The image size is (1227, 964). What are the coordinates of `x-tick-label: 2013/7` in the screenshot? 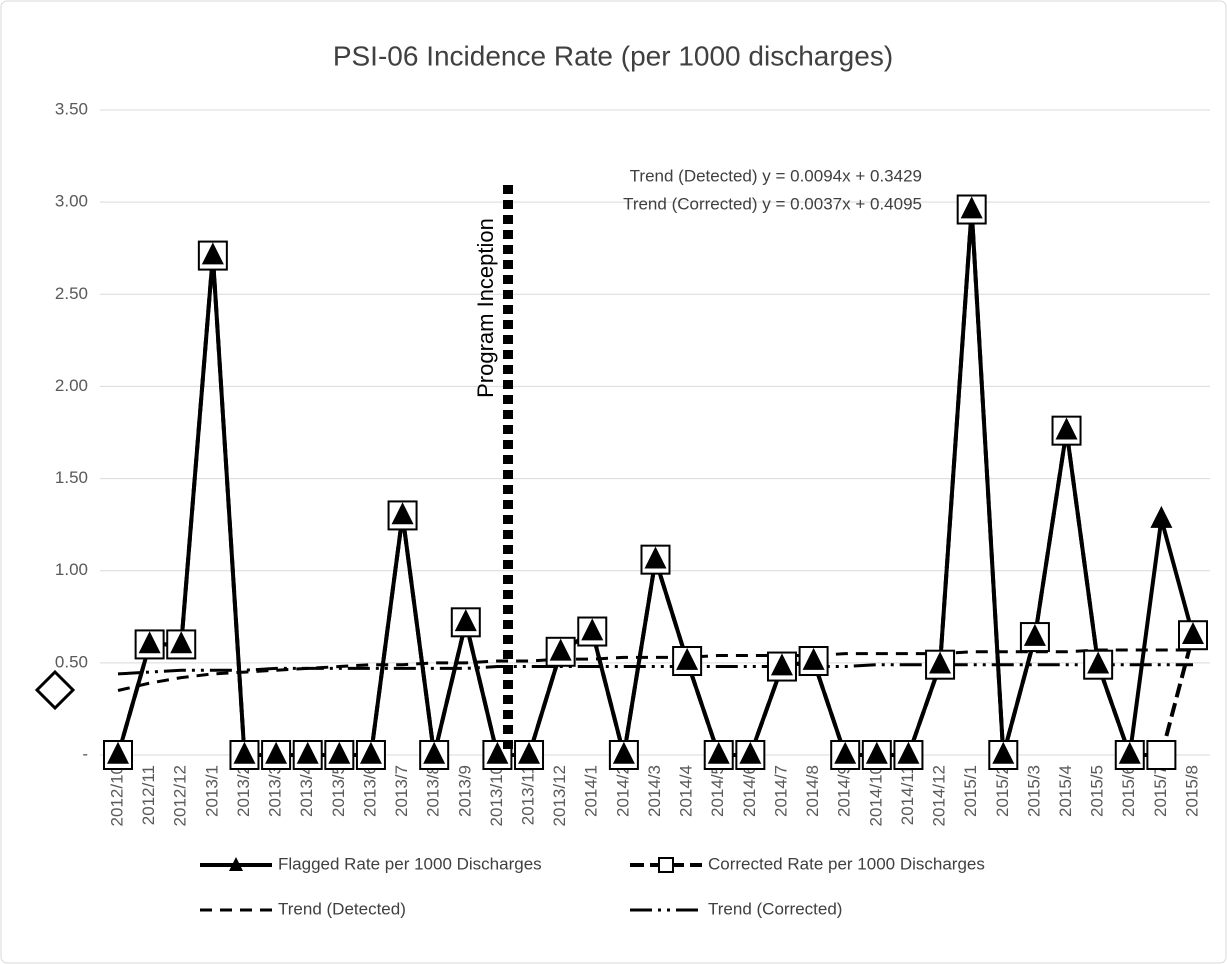 It's located at (401, 791).